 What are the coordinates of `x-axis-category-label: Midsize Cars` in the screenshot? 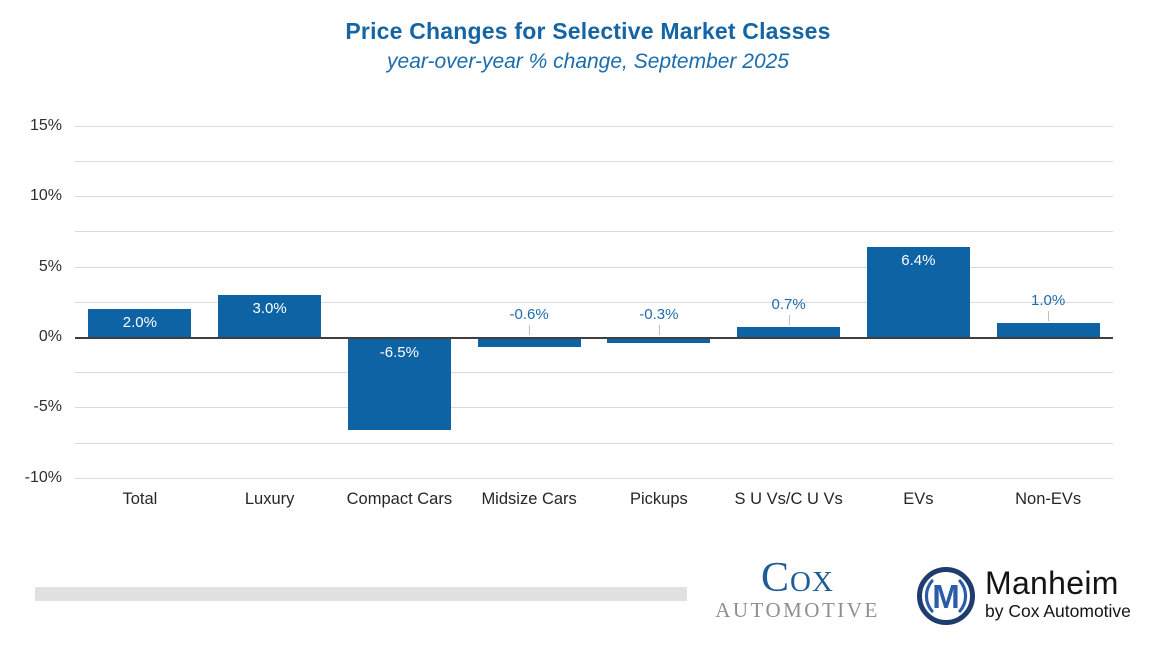 It's located at (529, 499).